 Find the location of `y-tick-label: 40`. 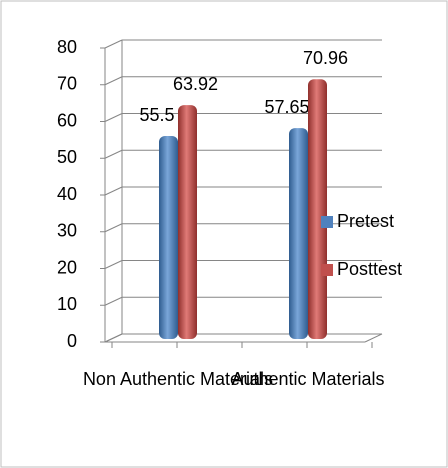

y-tick-label: 40 is located at coordinates (67, 194).